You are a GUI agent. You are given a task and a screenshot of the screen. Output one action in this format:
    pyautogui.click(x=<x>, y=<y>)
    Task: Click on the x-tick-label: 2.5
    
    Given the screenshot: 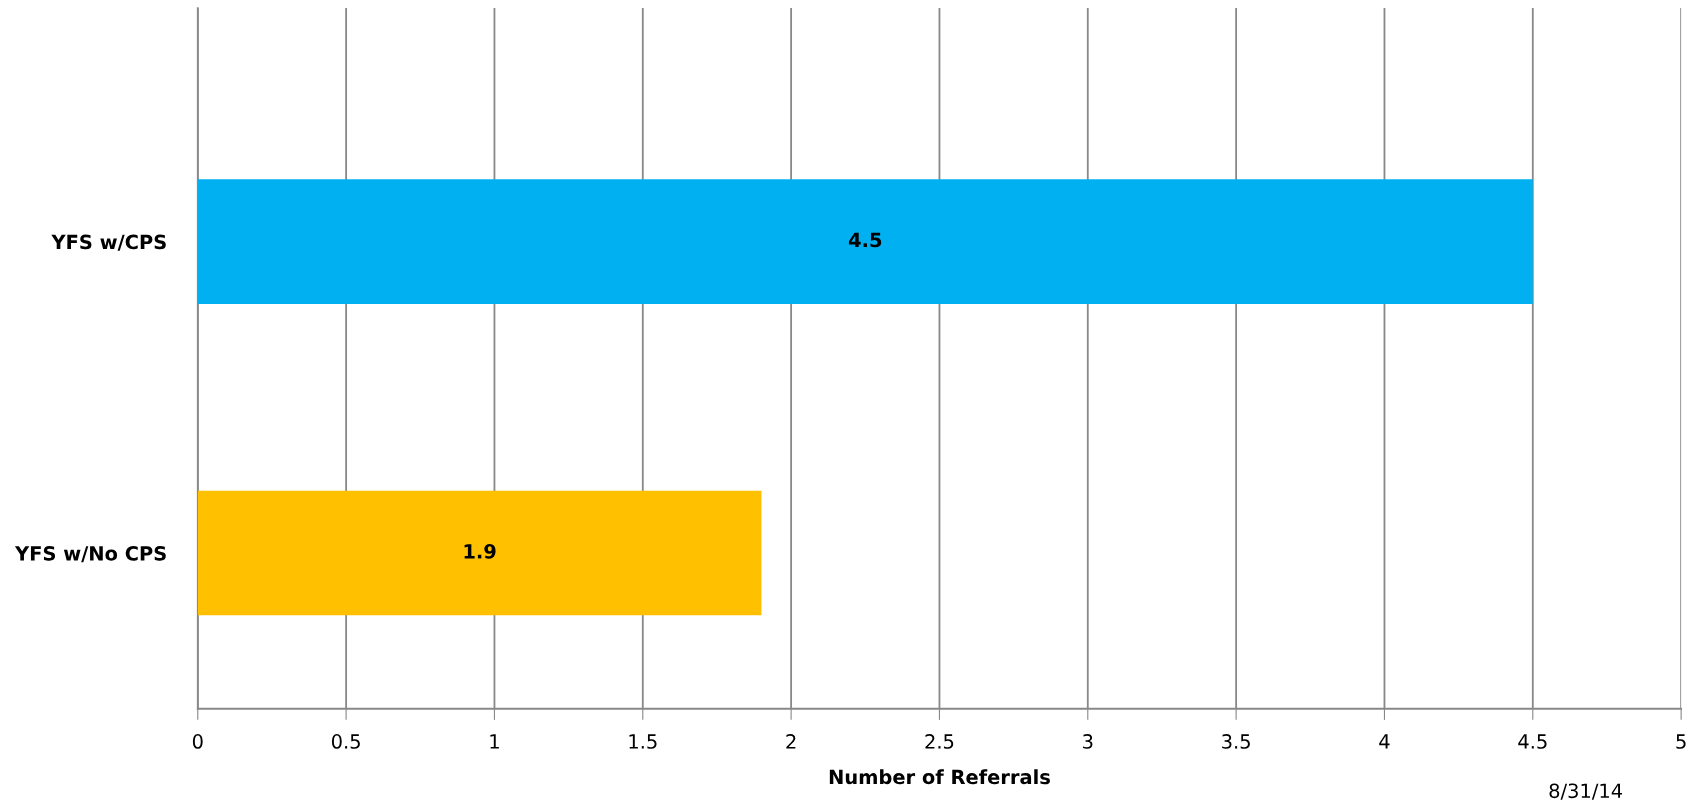 What is the action you would take?
    pyautogui.click(x=939, y=741)
    